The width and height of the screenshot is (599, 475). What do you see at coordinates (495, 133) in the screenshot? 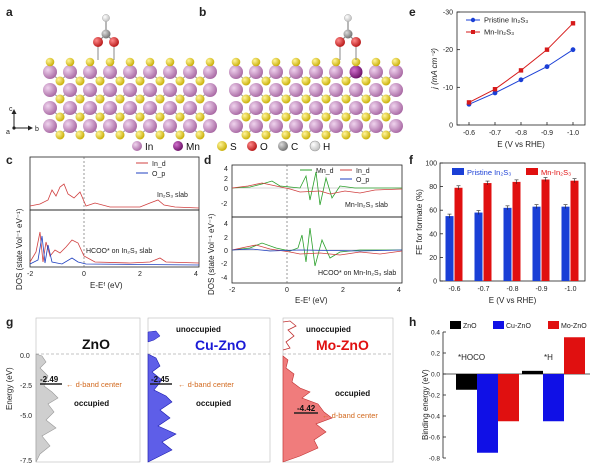
I see `xtick-label-e: -0.7` at bounding box center [495, 133].